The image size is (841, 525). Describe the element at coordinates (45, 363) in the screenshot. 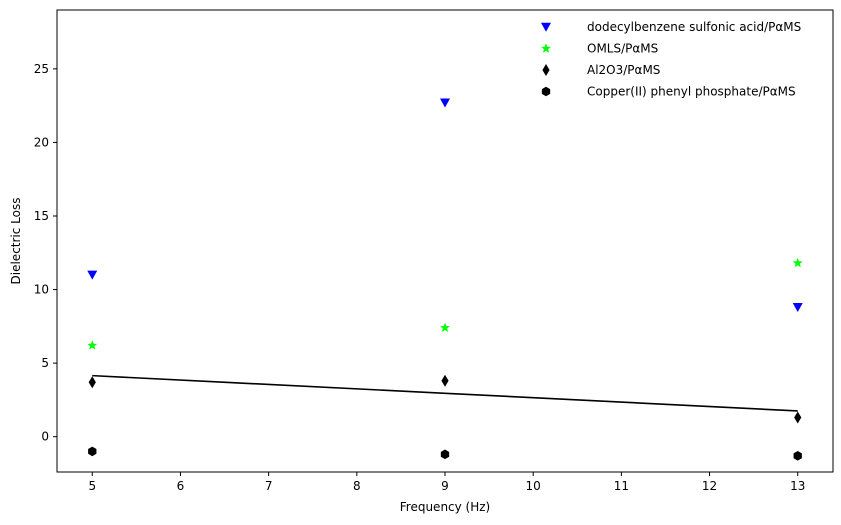

I see `y-tick-label: 5` at that location.